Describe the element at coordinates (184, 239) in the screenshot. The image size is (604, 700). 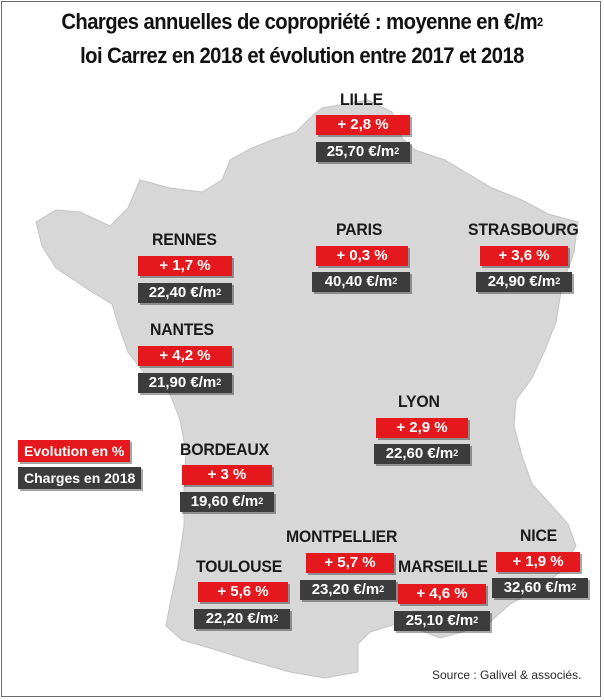
I see `city-name-rennes: RENNES` at that location.